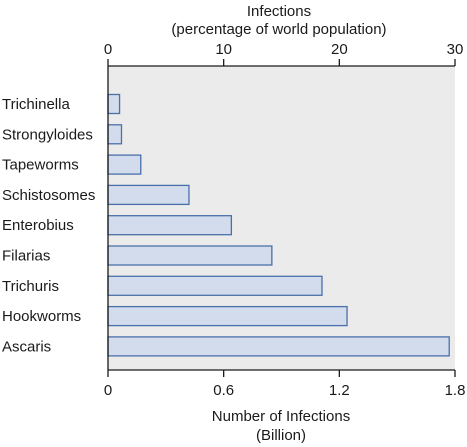  I want to click on bottom-tick-label: 0.6, so click(223, 390).